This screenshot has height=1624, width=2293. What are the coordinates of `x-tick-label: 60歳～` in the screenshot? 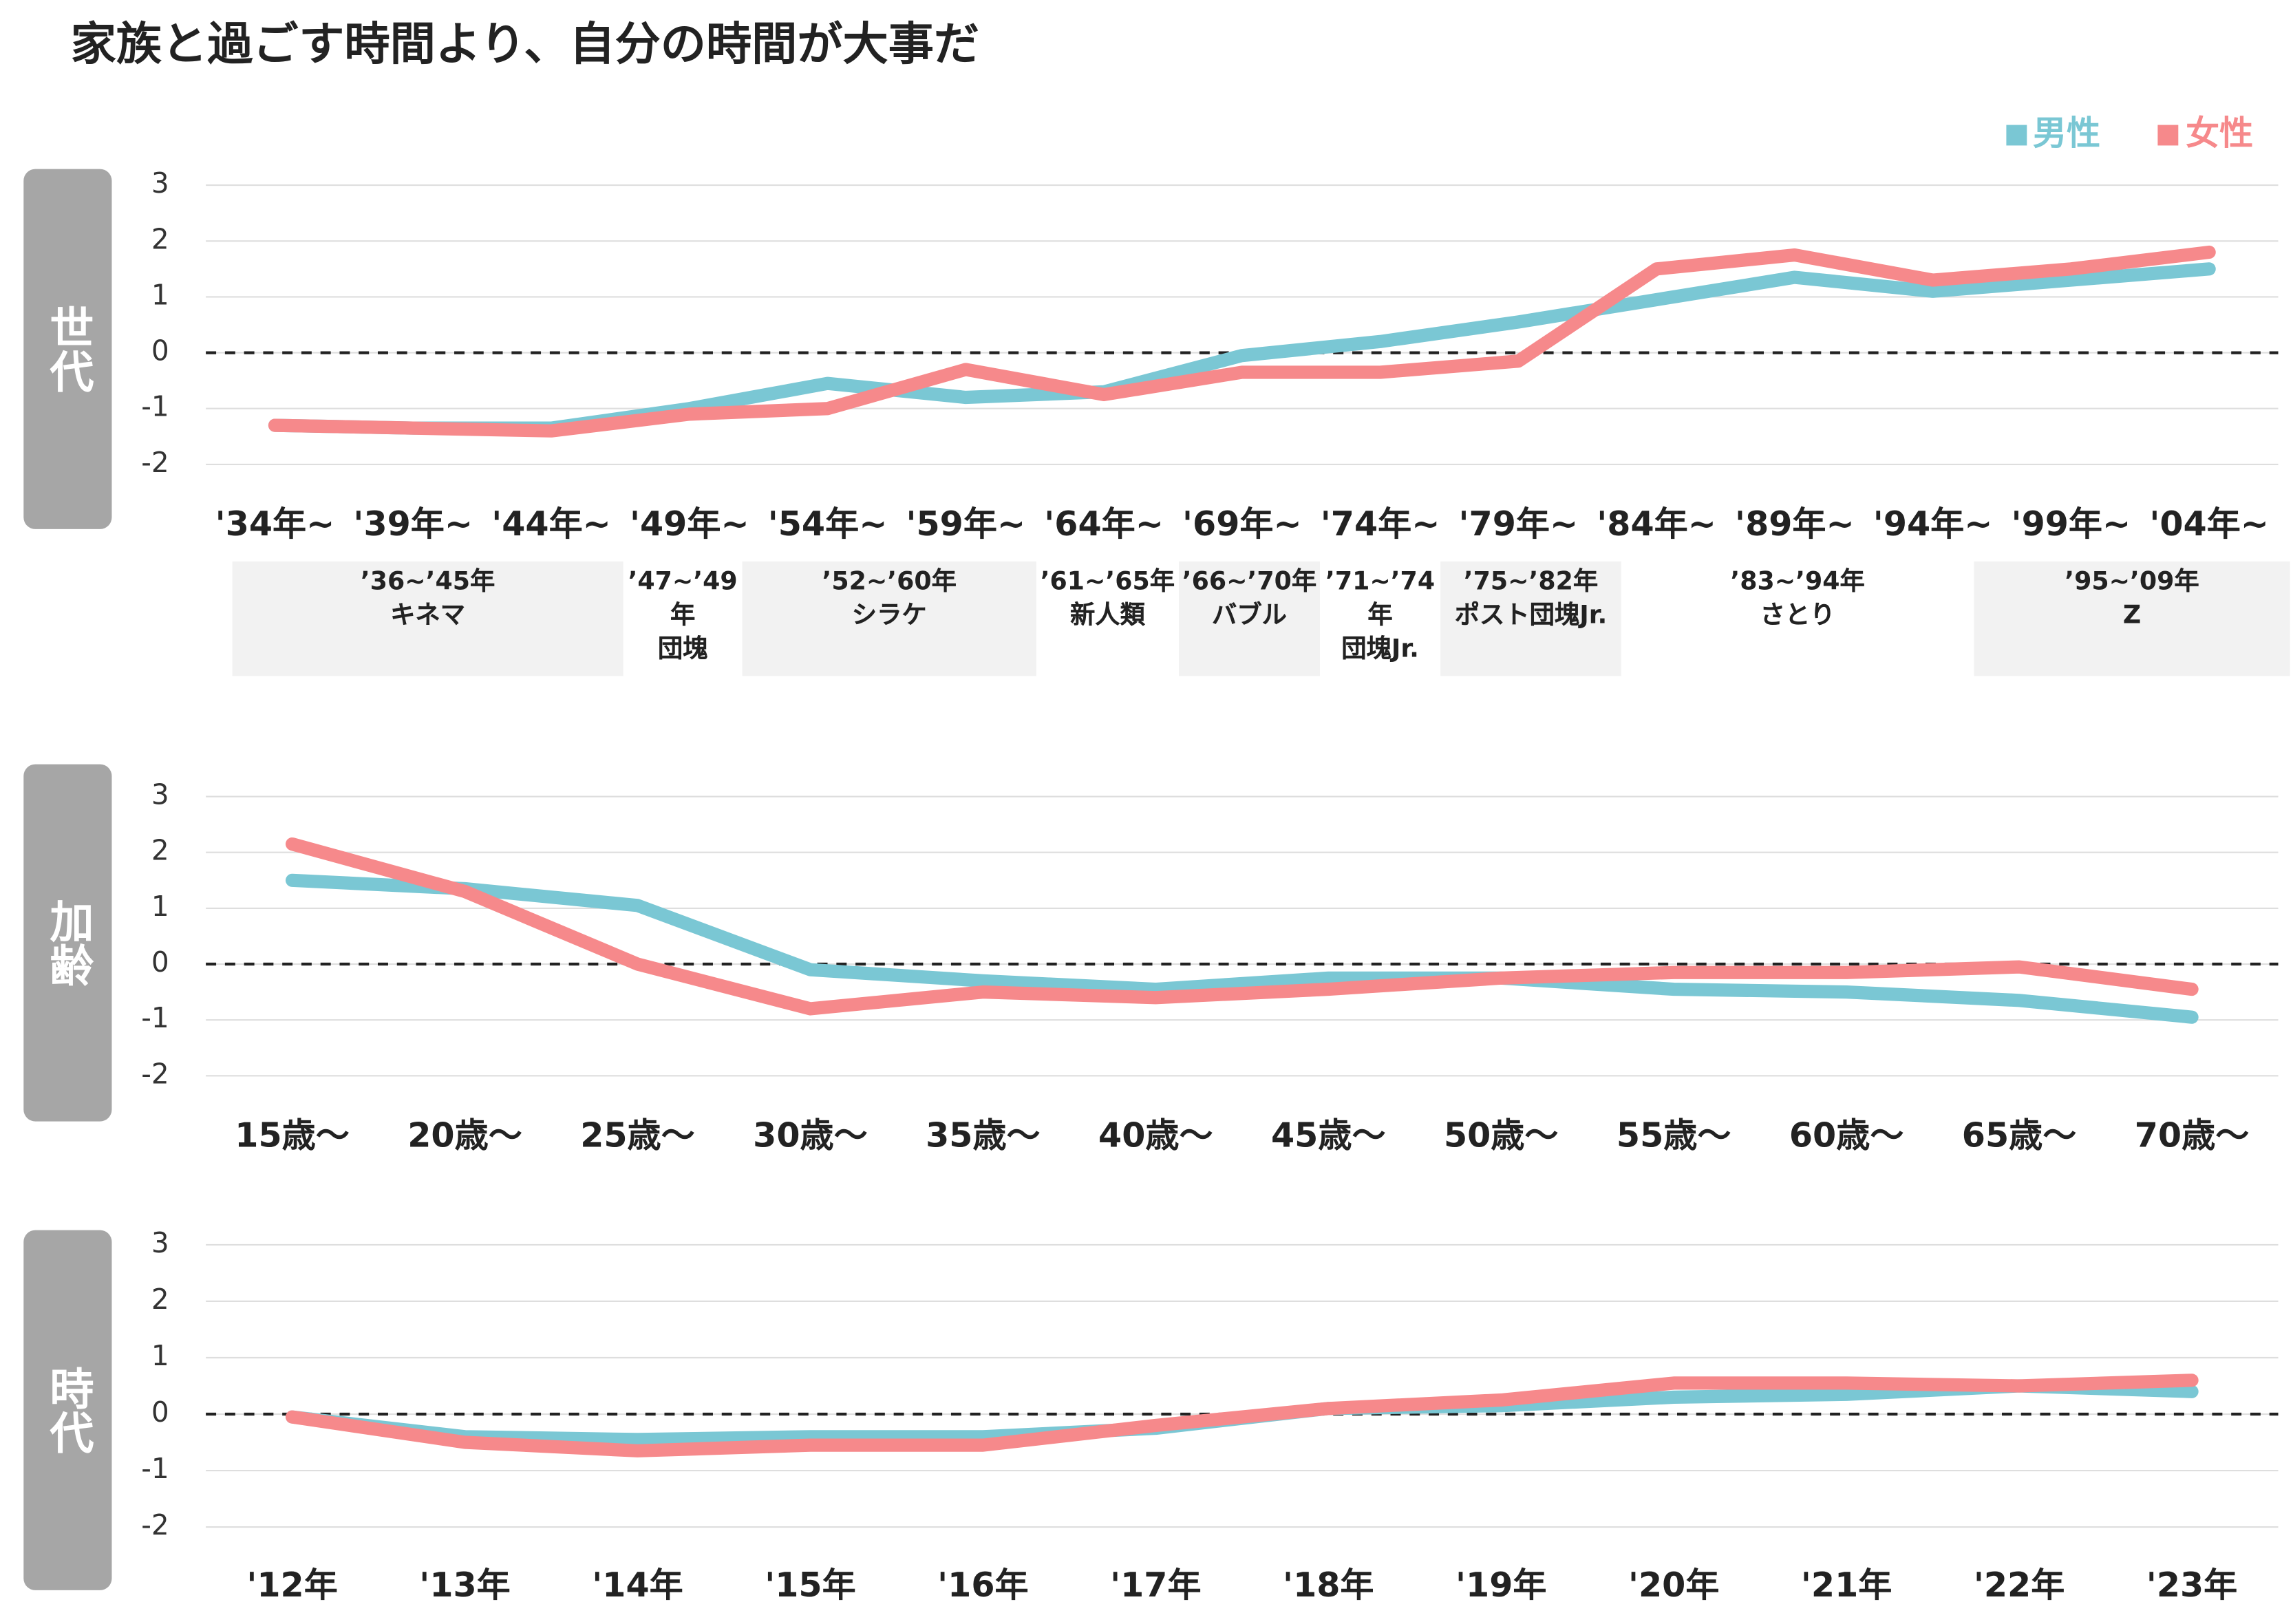 It's located at (1847, 1135).